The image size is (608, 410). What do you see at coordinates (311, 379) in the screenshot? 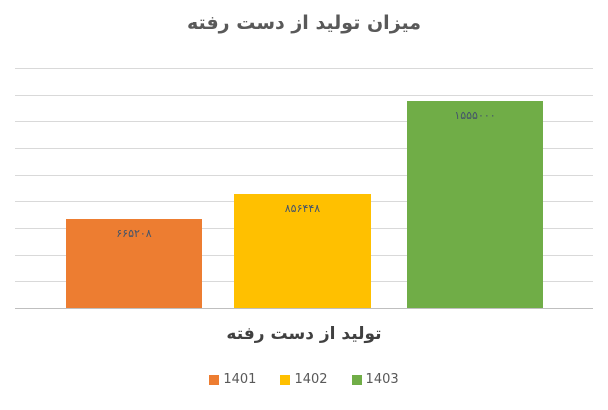
I see `legend-label-1402: 1402` at bounding box center [311, 379].